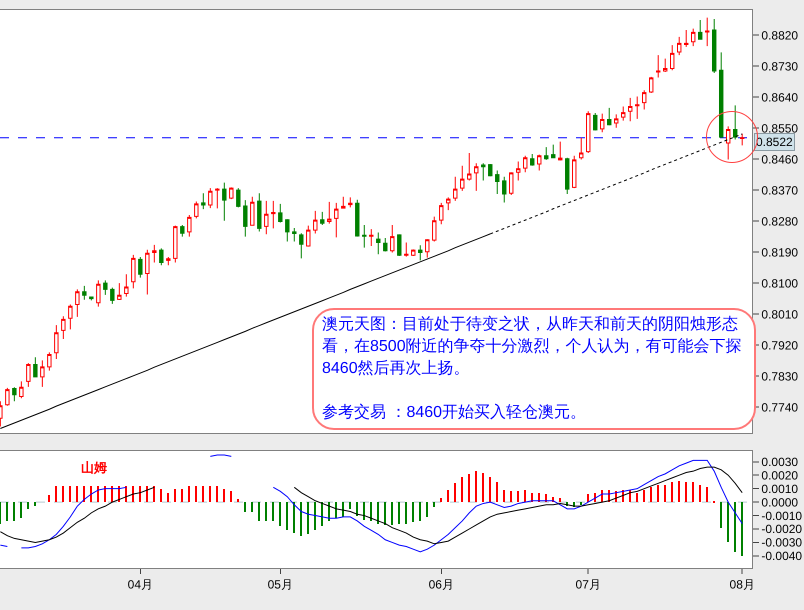 This screenshot has width=804, height=610. I want to click on y-tick-label: 0.8100, so click(779, 283).